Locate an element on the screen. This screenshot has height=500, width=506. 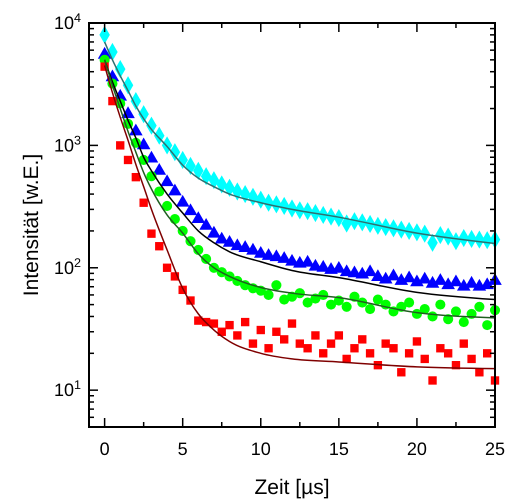
x-tick-label: 25 is located at coordinates (495, 449).